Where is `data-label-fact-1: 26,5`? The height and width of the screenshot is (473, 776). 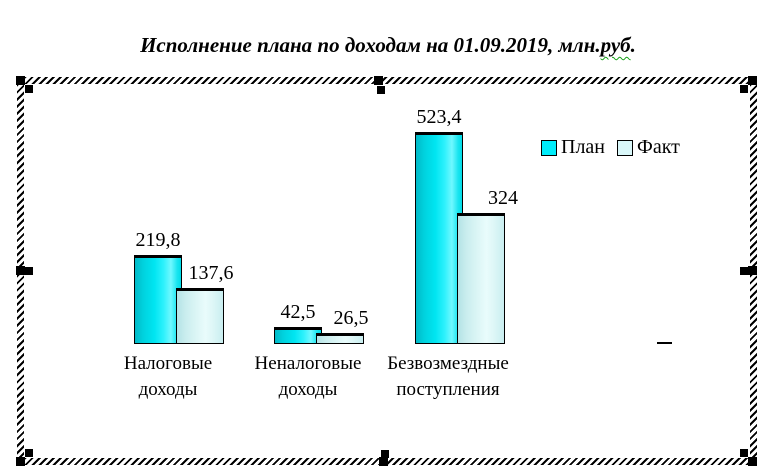 data-label-fact-1: 26,5 is located at coordinates (351, 318).